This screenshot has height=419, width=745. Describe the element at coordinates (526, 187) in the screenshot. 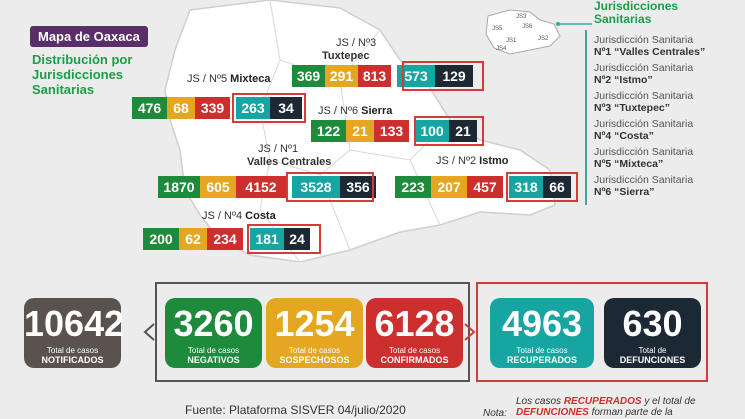

I see `js2-recuperados: 318` at that location.